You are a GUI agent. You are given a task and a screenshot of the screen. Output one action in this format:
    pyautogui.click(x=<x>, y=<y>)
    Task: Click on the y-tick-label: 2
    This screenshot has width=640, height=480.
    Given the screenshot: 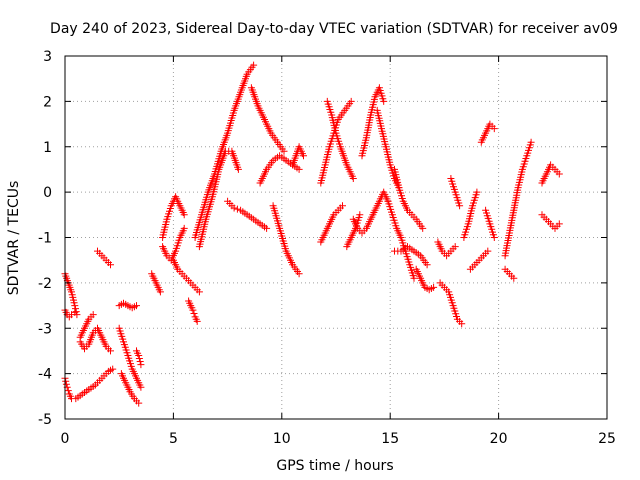 What is the action you would take?
    pyautogui.click(x=47, y=102)
    